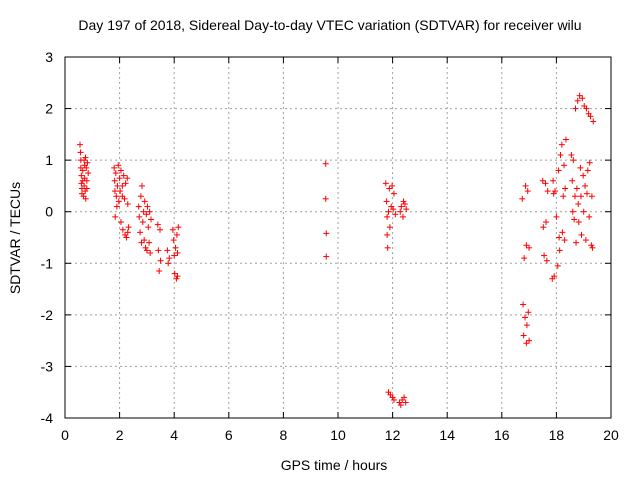 The width and height of the screenshot is (640, 480). Describe the element at coordinates (47, 315) in the screenshot. I see `y-tick-label: -2` at that location.